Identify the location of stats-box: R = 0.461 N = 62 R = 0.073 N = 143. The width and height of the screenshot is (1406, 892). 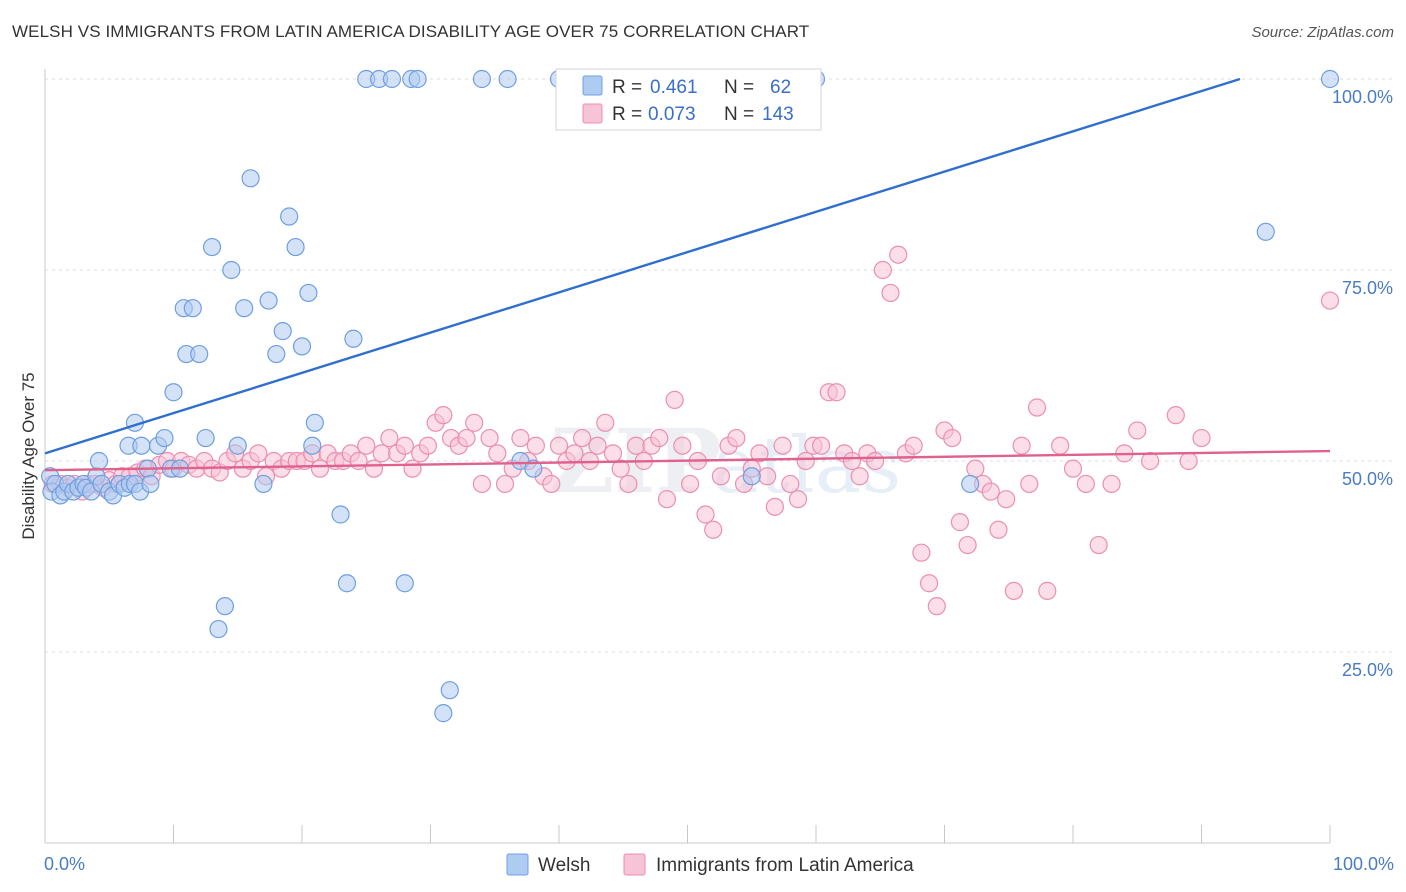
(688, 99).